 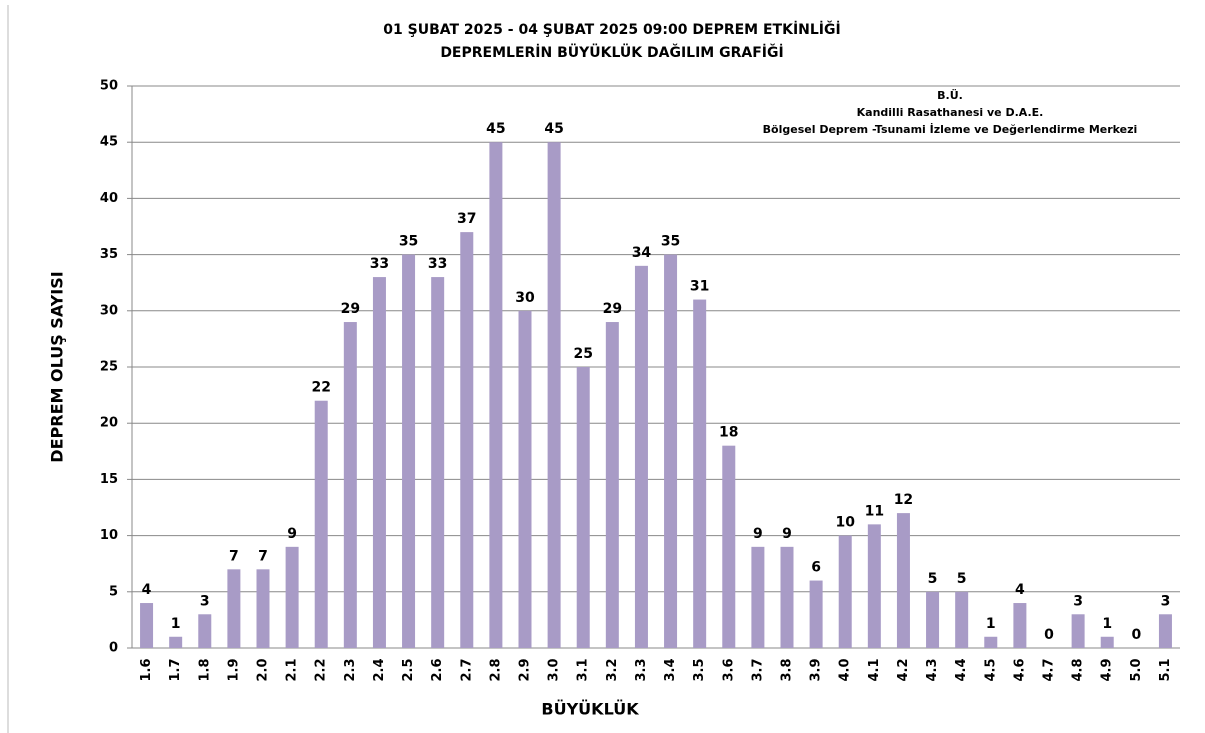 What do you see at coordinates (495, 669) in the screenshot?
I see `x-tick-label: 2.8` at bounding box center [495, 669].